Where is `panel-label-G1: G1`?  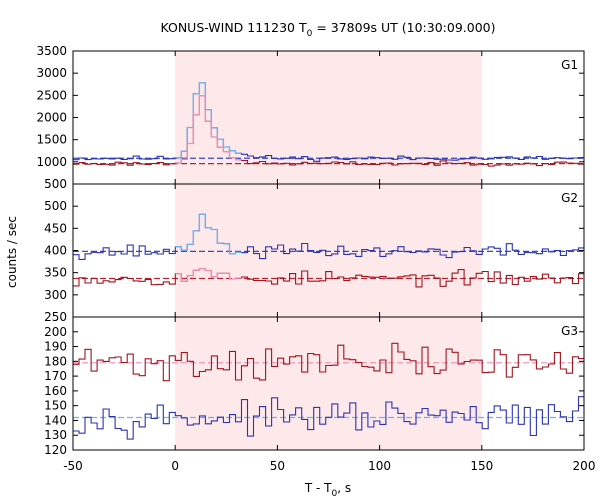 panel-label-G1: G1 is located at coordinates (569, 65).